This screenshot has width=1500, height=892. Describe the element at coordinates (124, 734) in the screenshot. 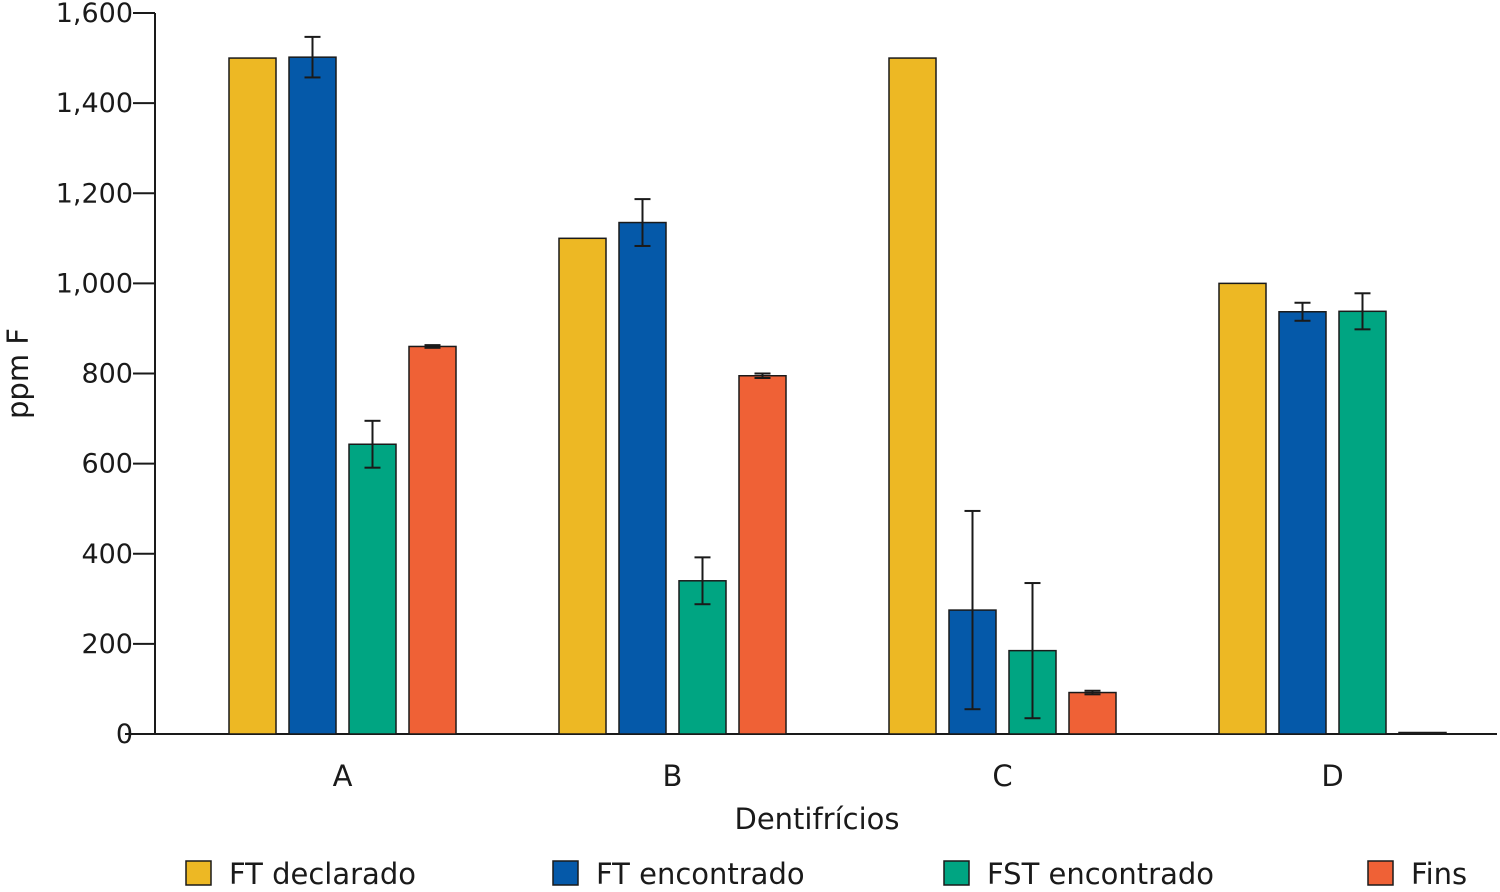

I see `y-tick-label: 0` at that location.